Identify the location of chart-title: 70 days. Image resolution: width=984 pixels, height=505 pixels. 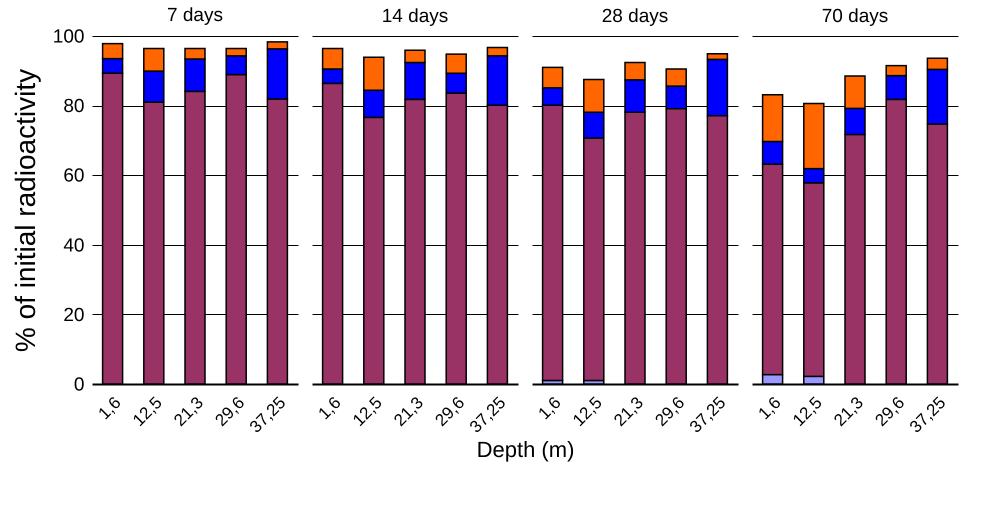
(855, 16).